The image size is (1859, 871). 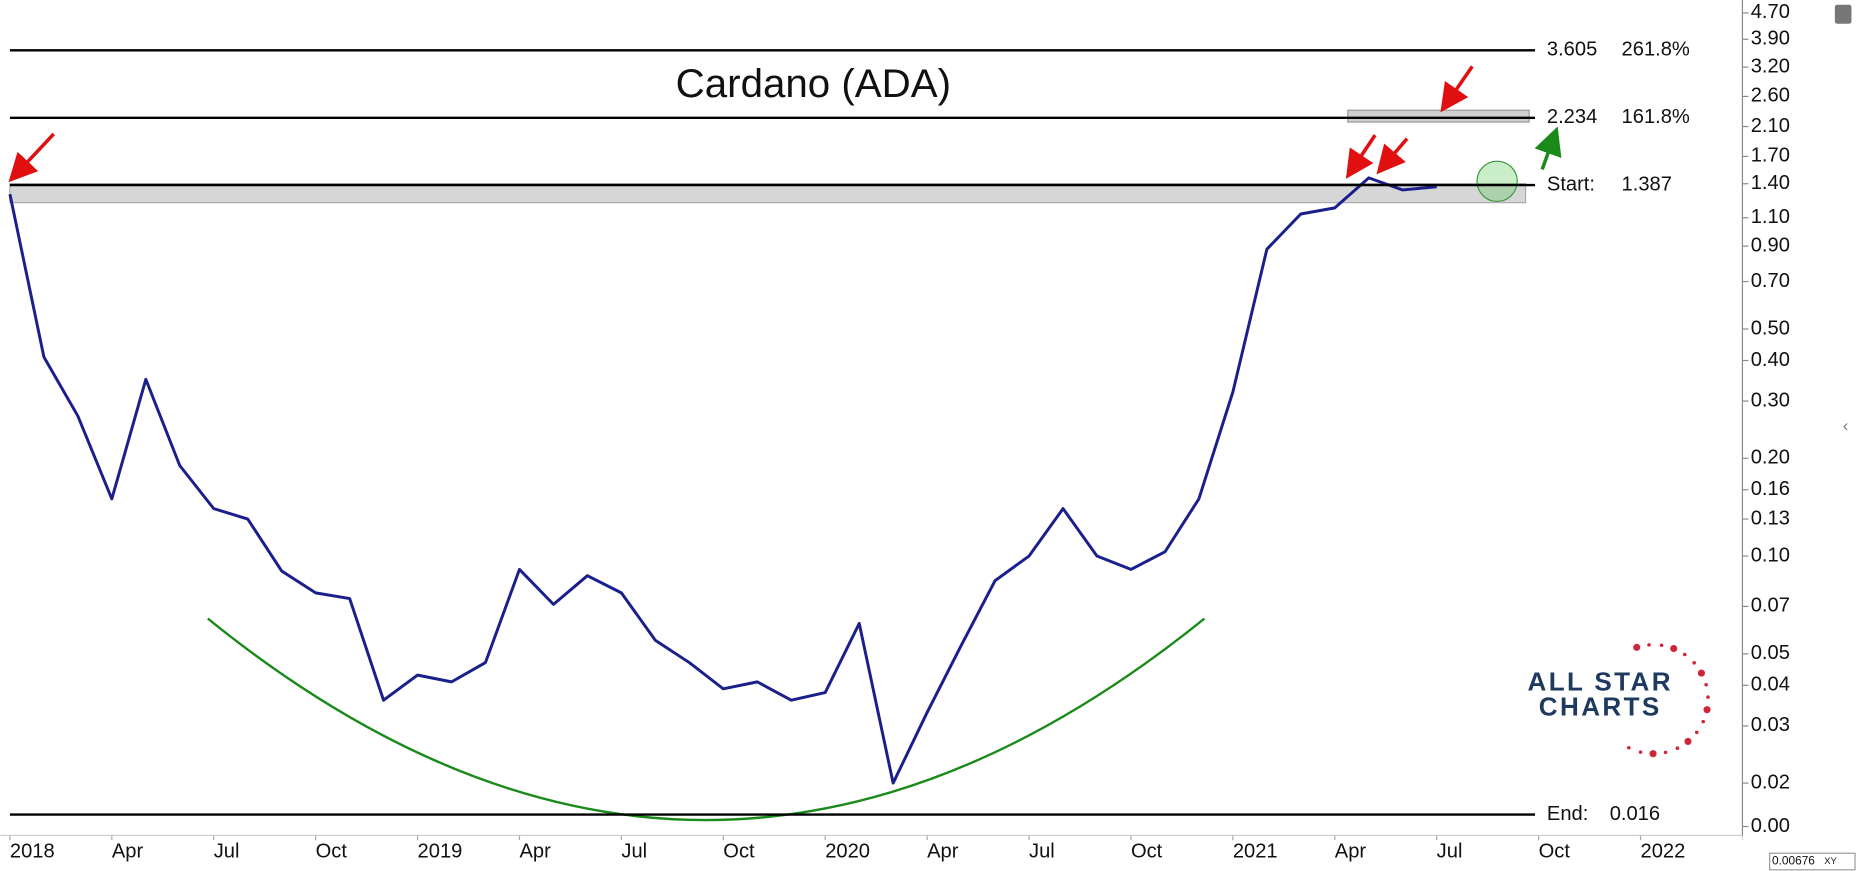 What do you see at coordinates (1770, 458) in the screenshot?
I see `y-tick-label: 0.20` at bounding box center [1770, 458].